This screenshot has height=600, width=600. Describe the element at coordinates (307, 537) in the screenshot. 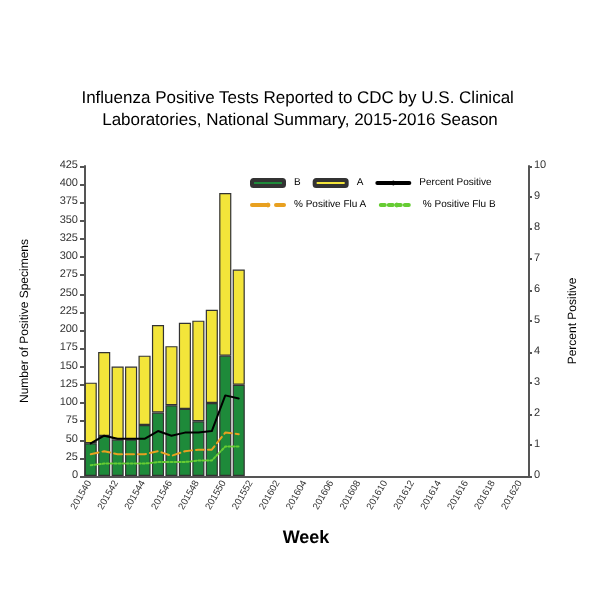

I see `x-axis-title: Week` at that location.